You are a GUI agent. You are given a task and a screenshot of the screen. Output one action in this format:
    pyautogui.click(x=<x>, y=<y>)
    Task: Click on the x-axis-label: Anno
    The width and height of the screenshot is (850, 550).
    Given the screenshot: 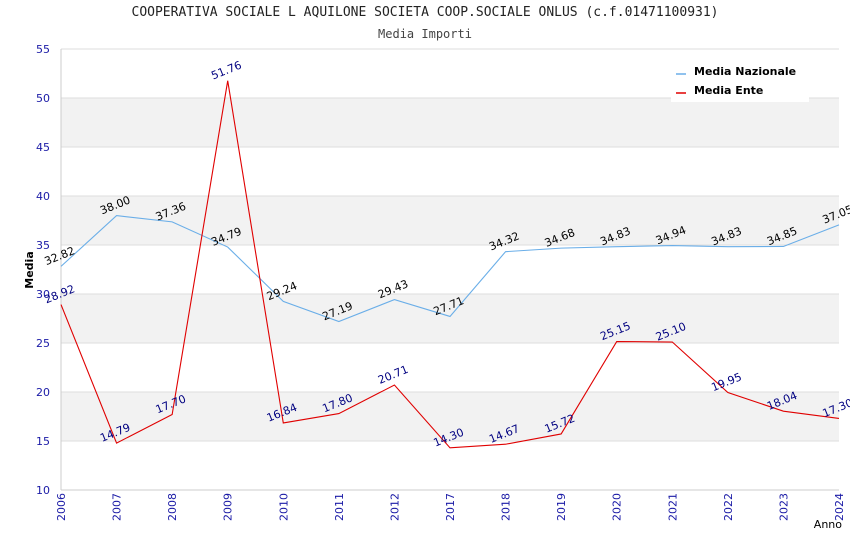 What is the action you would take?
    pyautogui.click(x=828, y=524)
    